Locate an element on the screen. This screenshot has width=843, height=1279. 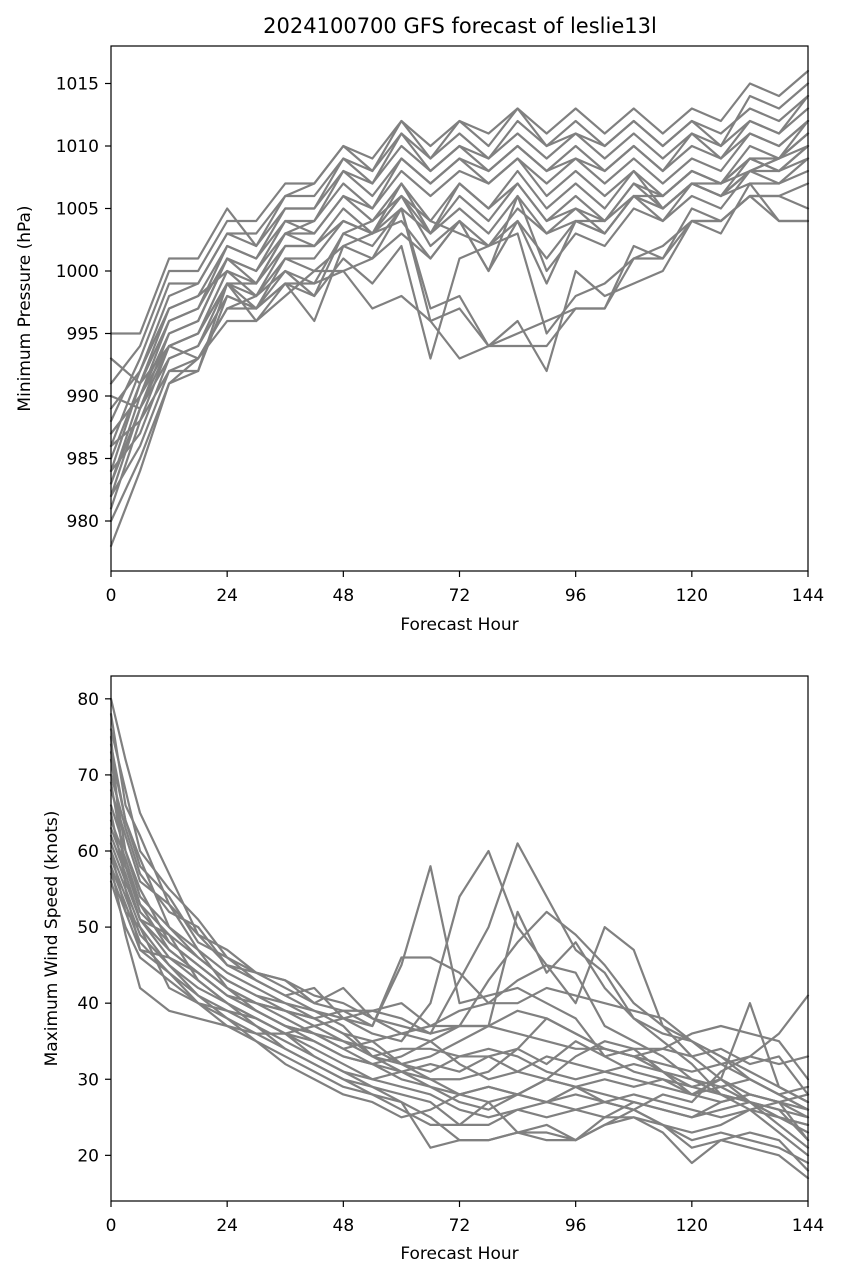
pressure-x-tick-label: 48 is located at coordinates (344, 596).